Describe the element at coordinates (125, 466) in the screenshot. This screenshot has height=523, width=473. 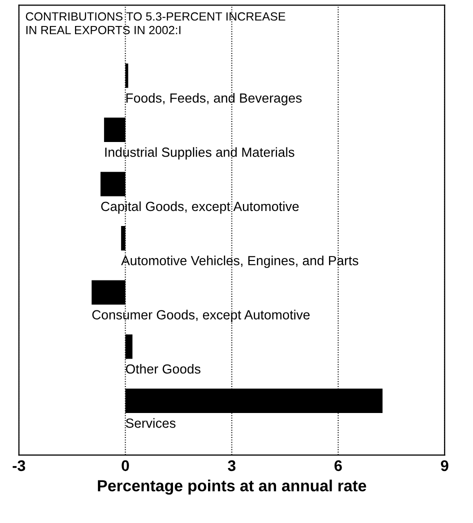
I see `x-tick-label: 0` at that location.